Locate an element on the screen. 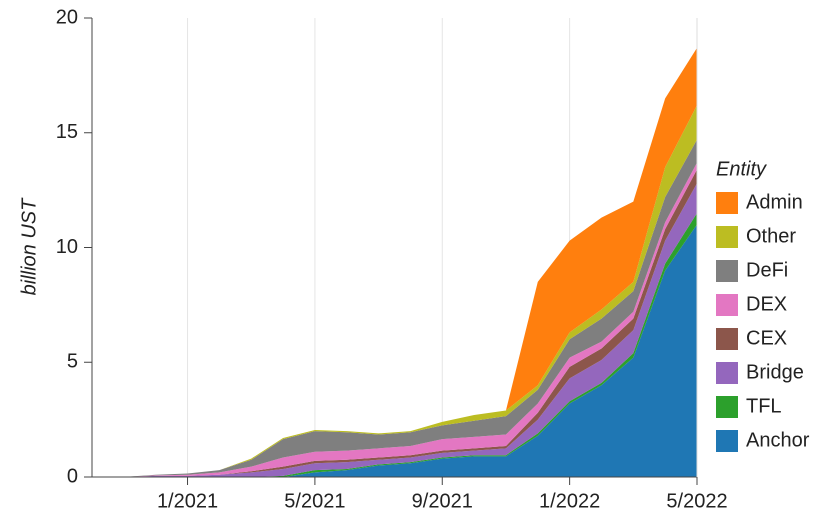 Image resolution: width=833 pixels, height=521 pixels. y-tick-label: 5 is located at coordinates (72, 362).